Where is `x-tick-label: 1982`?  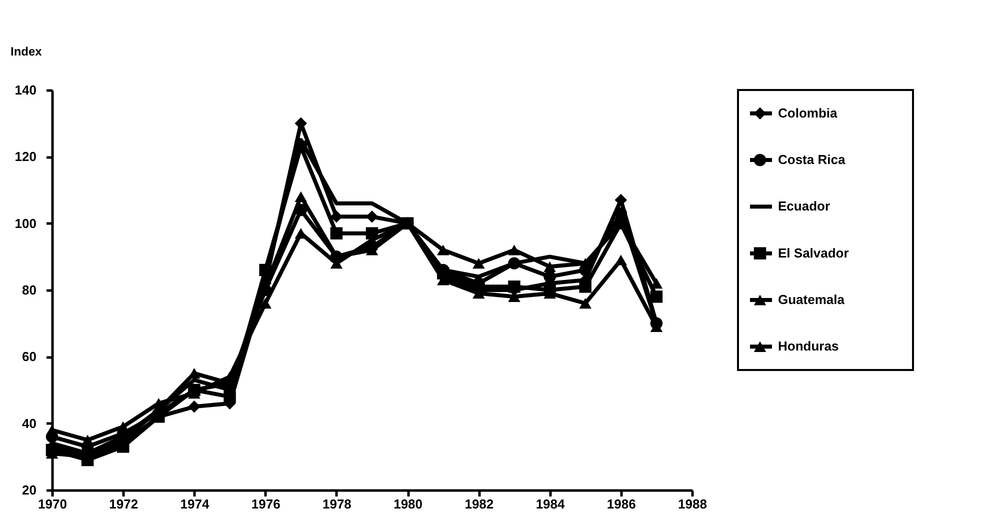 x-tick-label: 1982 is located at coordinates (479, 504).